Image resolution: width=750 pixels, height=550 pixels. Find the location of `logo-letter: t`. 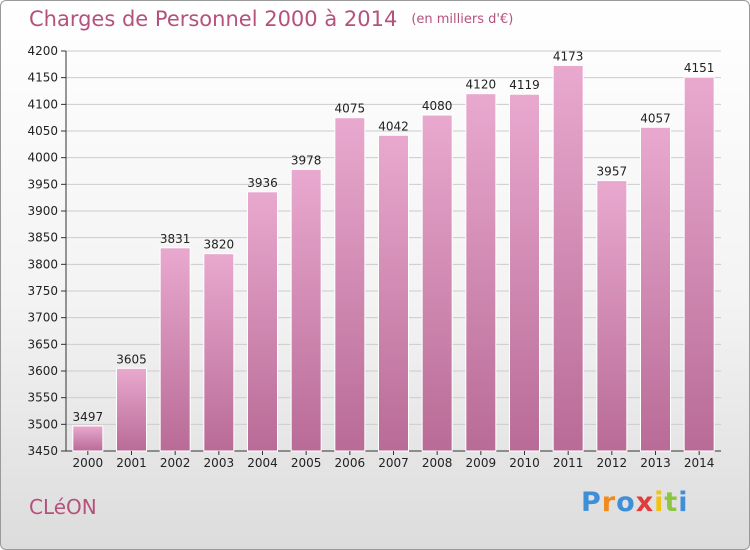

logo-letter: t is located at coordinates (671, 502).